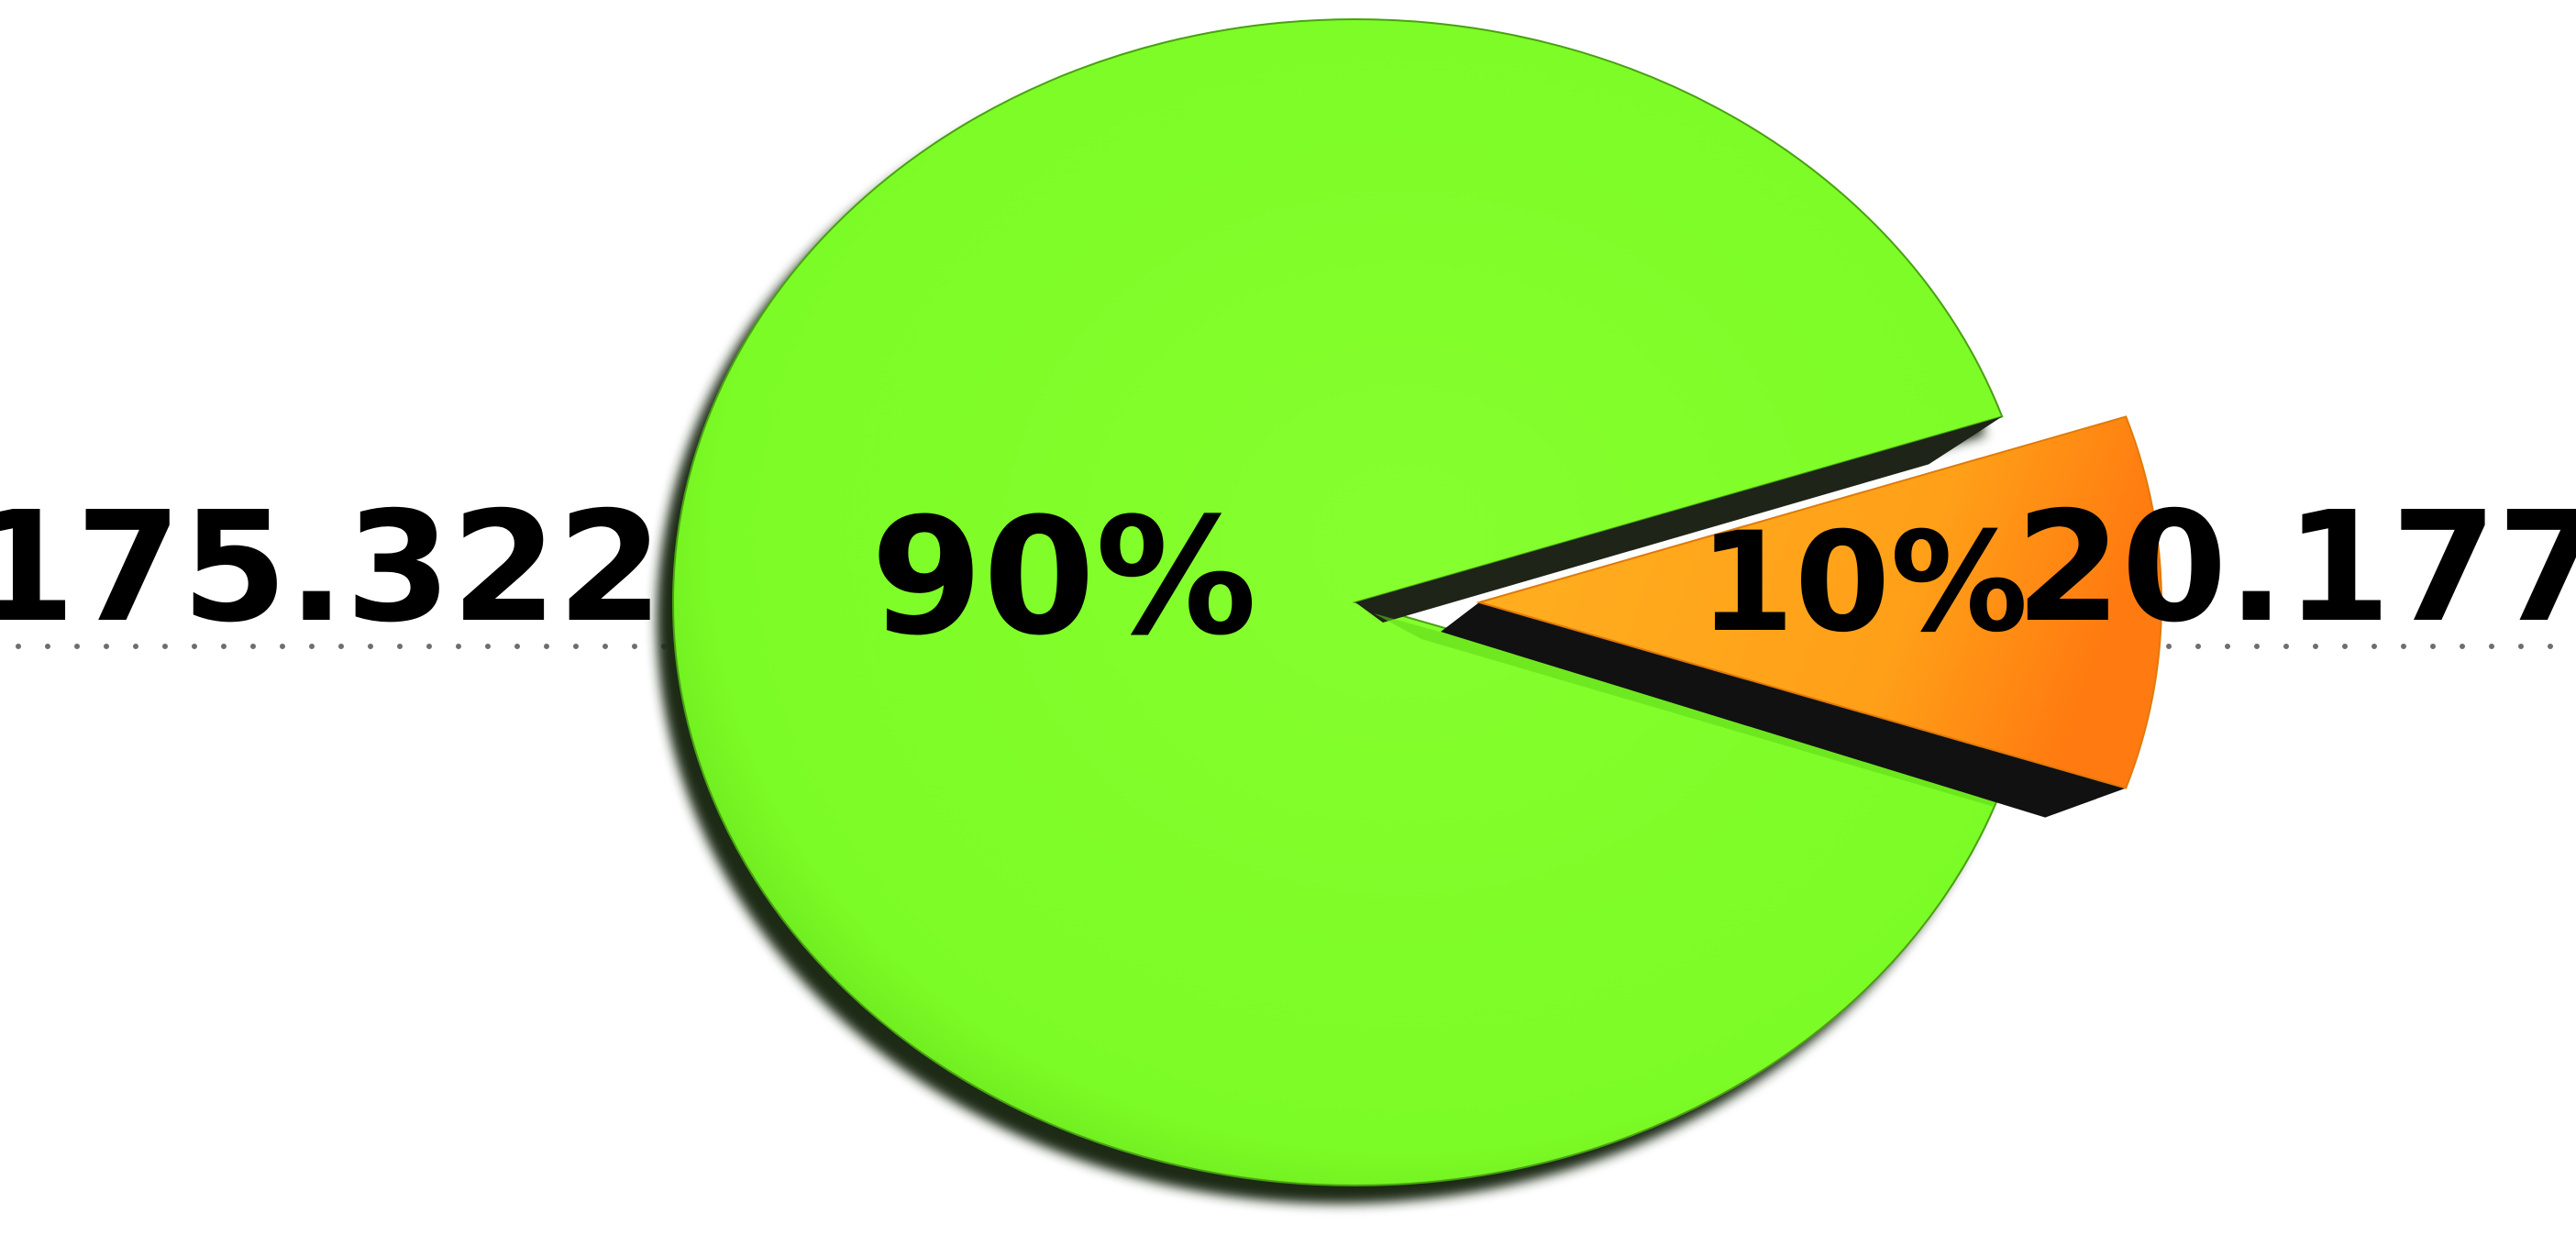 The width and height of the screenshot is (2576, 1257). I want to click on slice-main-cut-edge, so click(1679, 520).